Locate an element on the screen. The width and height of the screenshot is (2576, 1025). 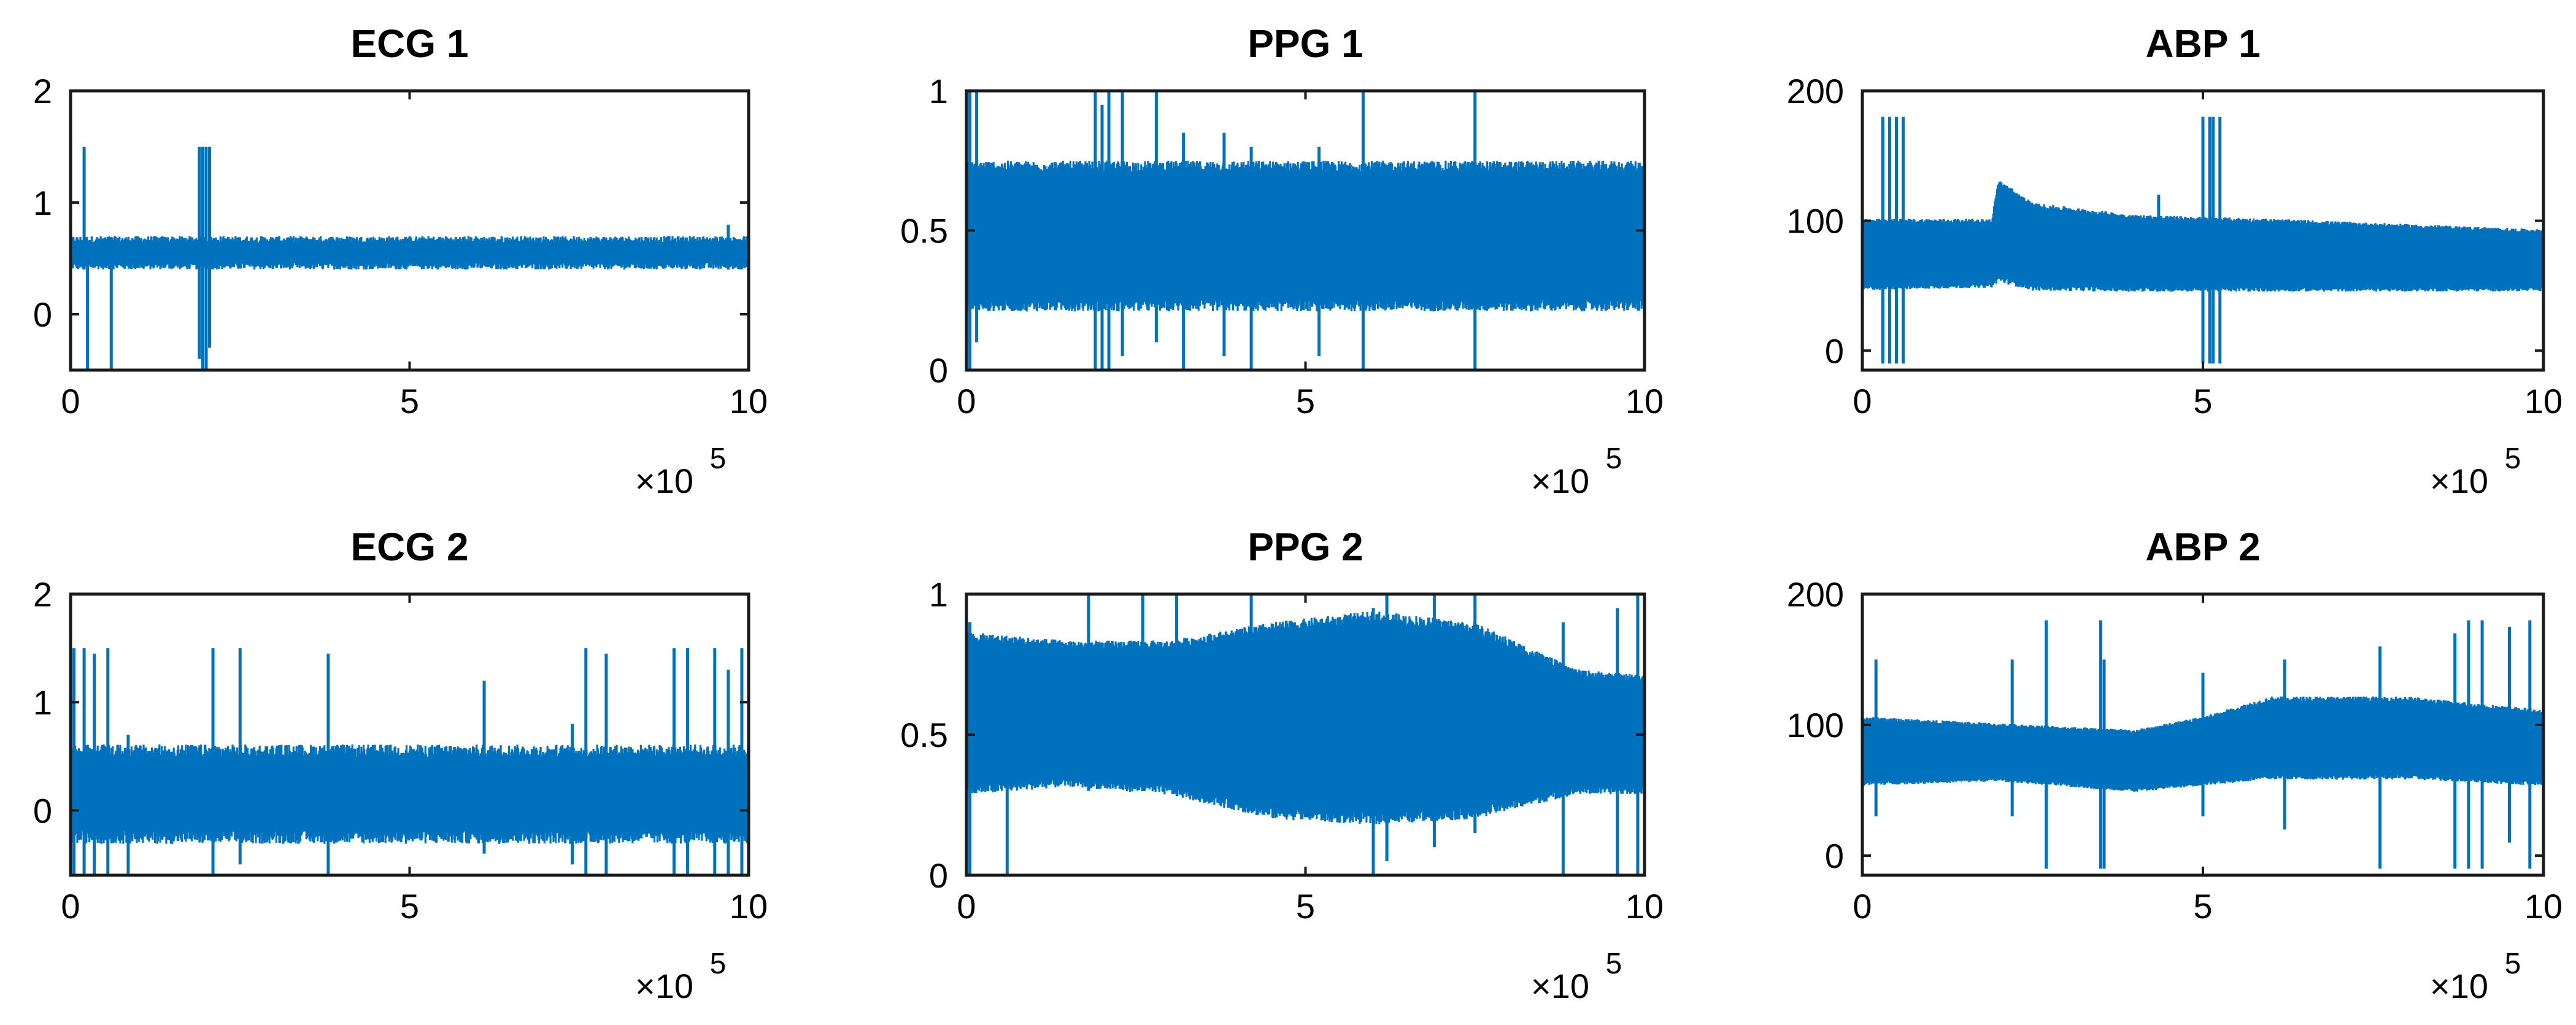
y-tick-label-abp-1-2: 100 is located at coordinates (1815, 221).